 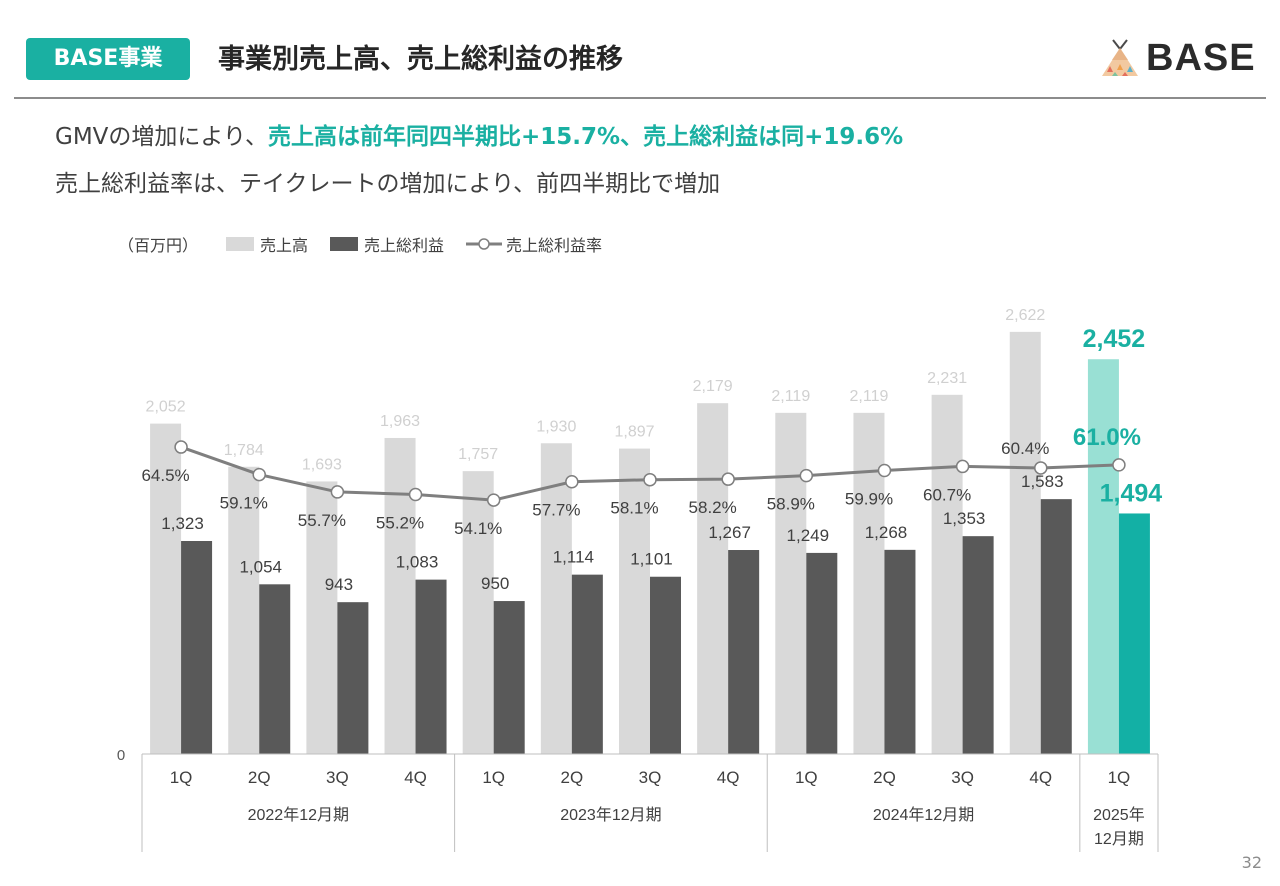 What do you see at coordinates (1251, 862) in the screenshot?
I see `page-number: 32` at bounding box center [1251, 862].